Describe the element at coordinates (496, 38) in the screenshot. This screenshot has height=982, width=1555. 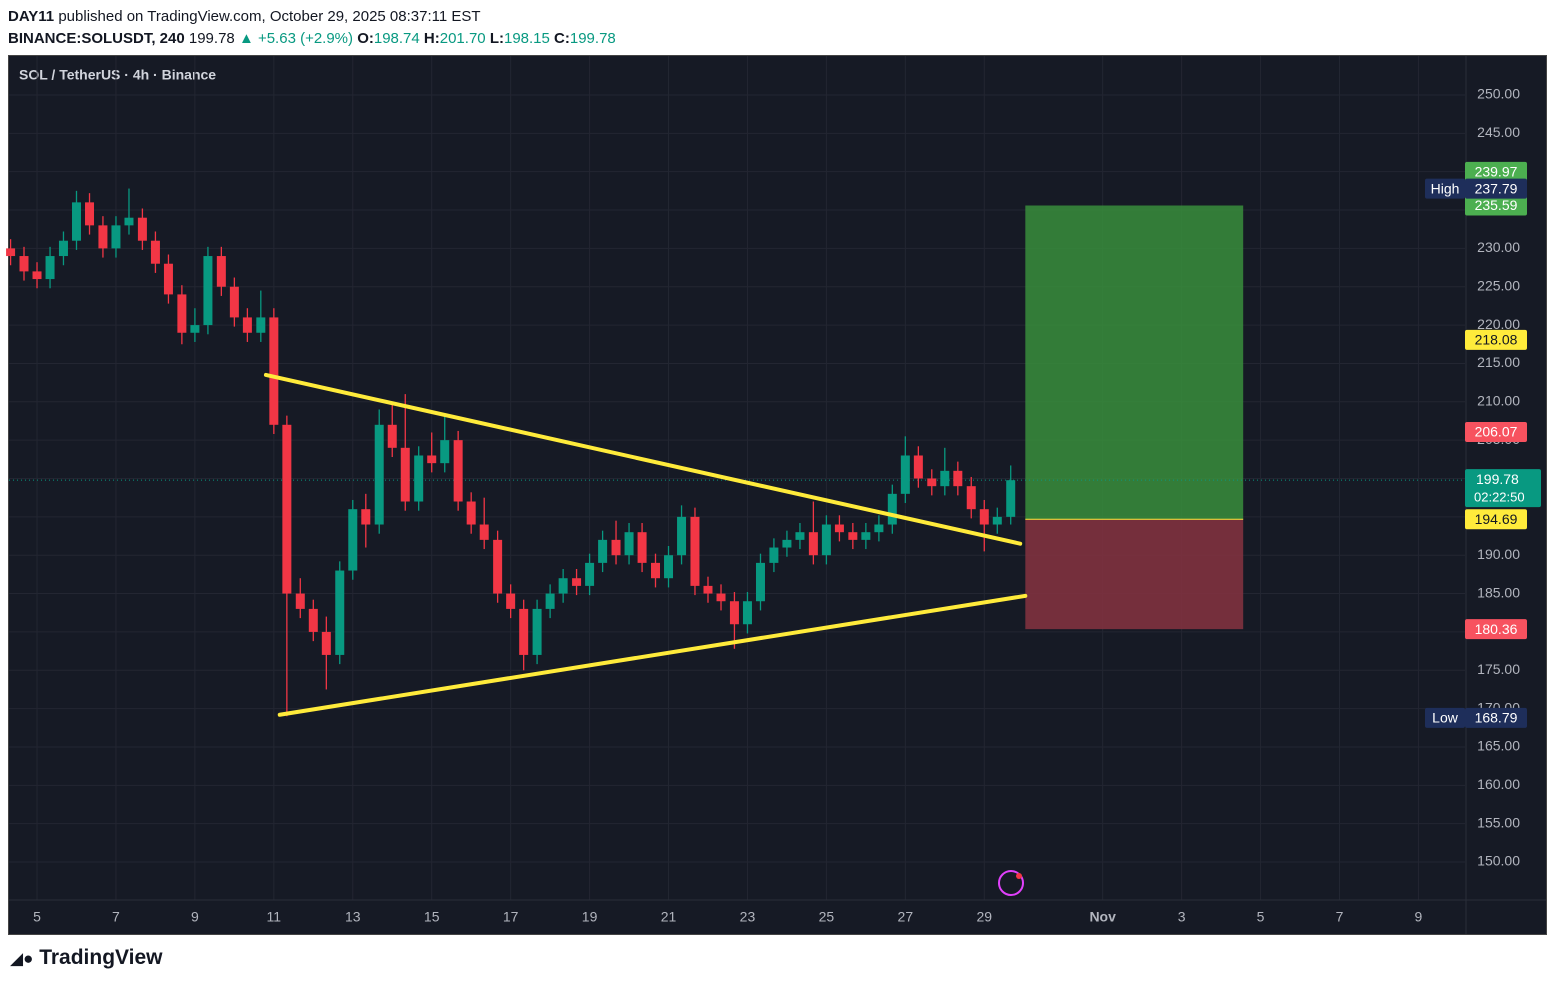
I see `l-label: L:` at that location.